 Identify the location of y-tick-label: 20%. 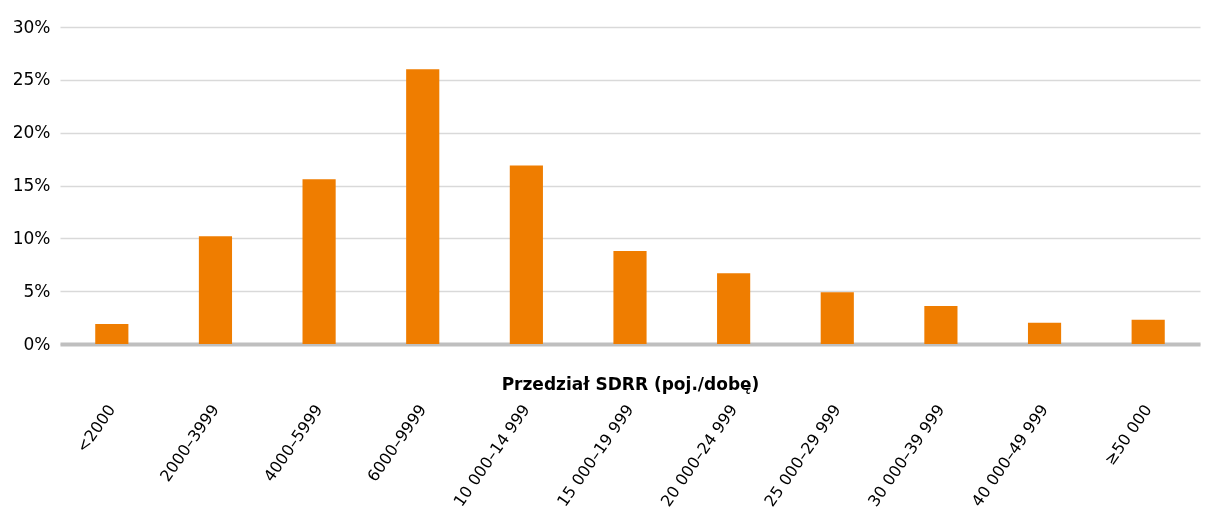
(31, 132).